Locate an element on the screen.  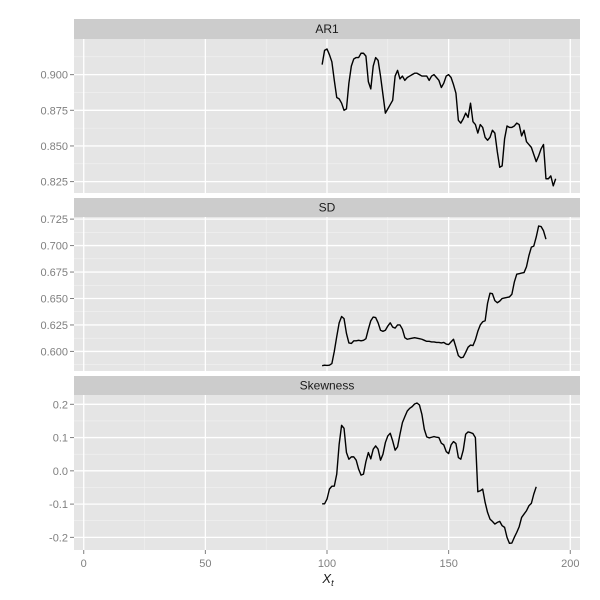
x-tick-label: 150 is located at coordinates (448, 564).